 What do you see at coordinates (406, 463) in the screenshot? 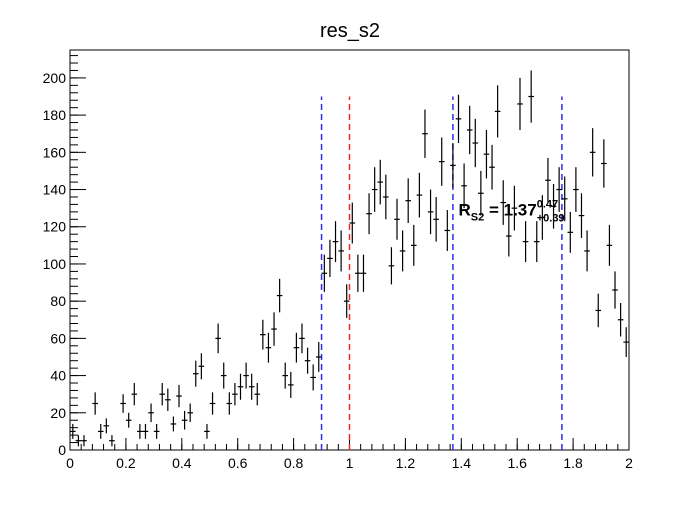
I see `x-tick-label: 1.2` at bounding box center [406, 463].